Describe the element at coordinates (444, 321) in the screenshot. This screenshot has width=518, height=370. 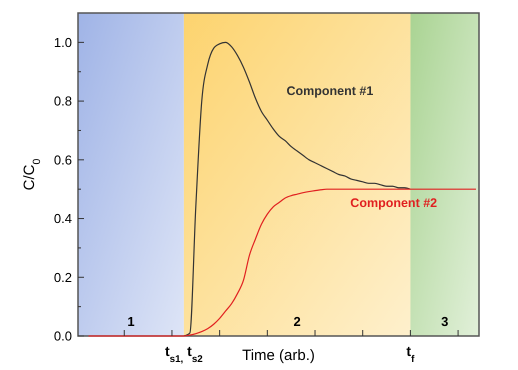
I see `annotation: 3` at that location.